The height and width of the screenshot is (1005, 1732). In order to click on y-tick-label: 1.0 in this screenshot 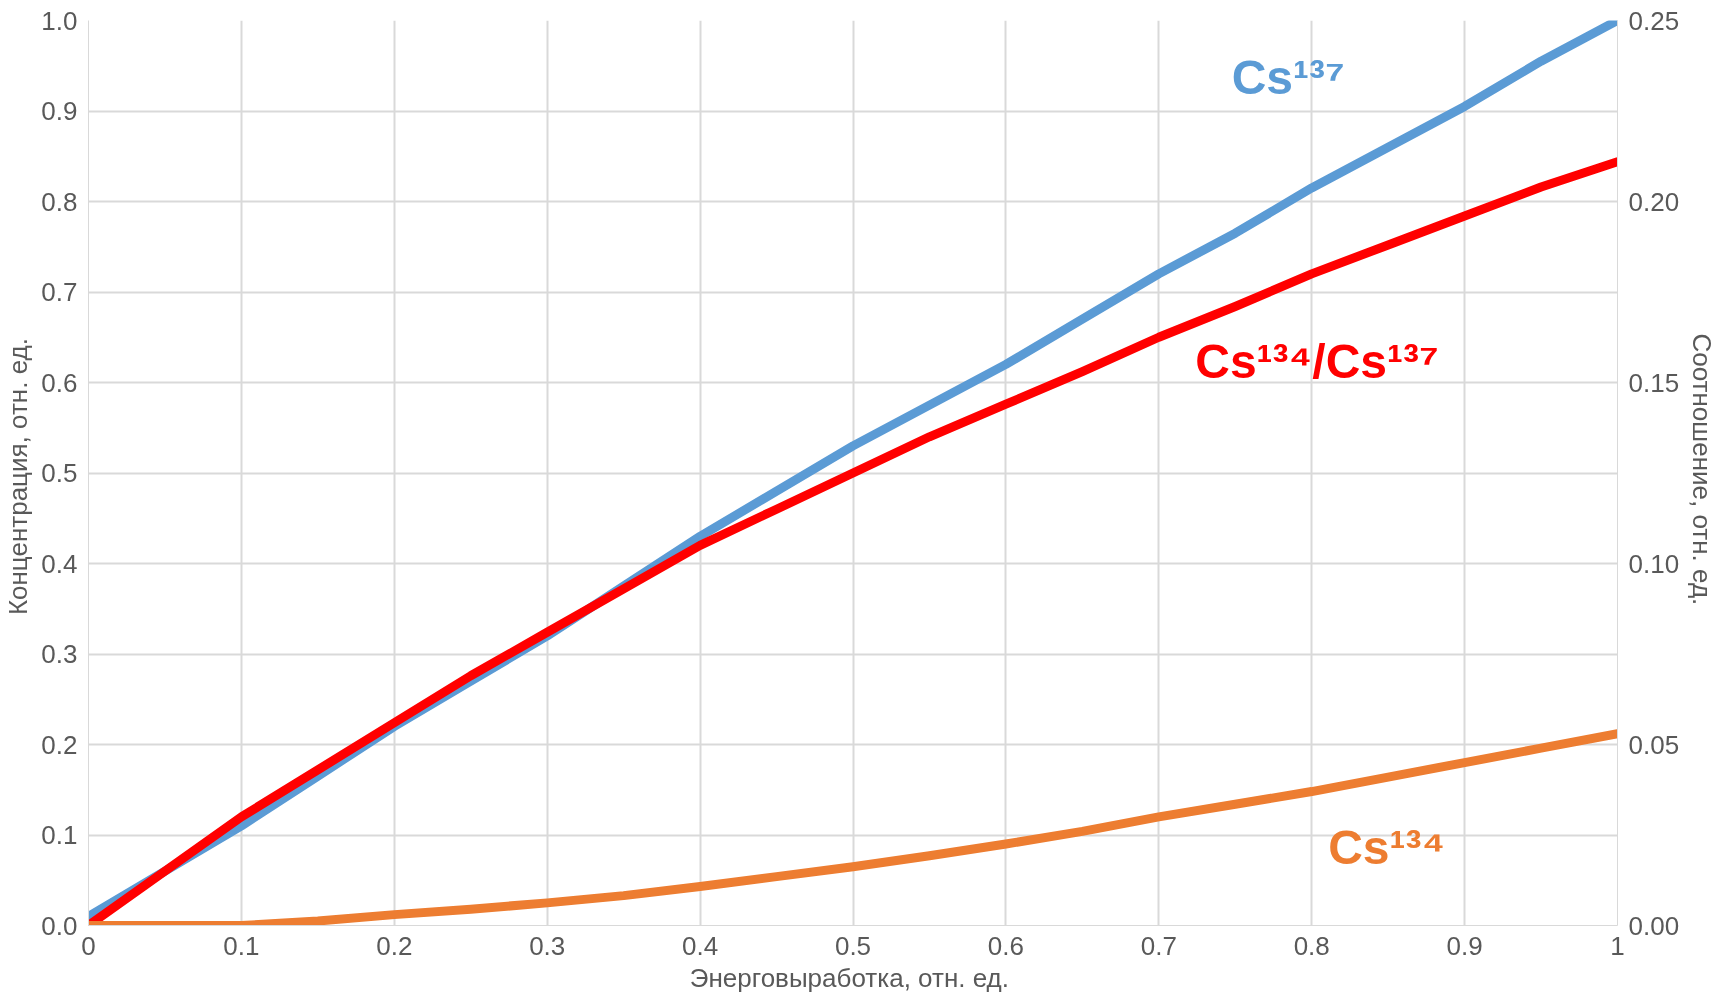, I will do `click(59, 20)`.